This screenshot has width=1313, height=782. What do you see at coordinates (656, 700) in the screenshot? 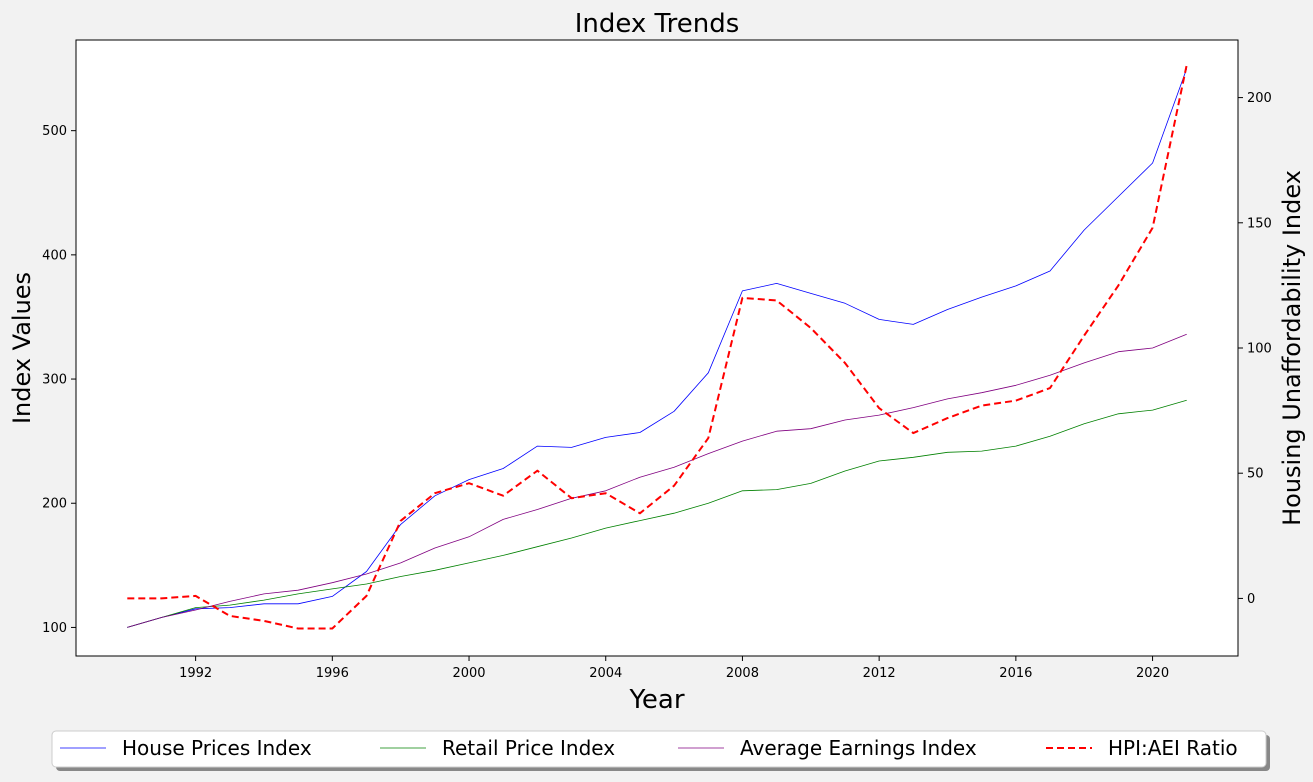
I see `x-axis-label: Year` at bounding box center [656, 700].